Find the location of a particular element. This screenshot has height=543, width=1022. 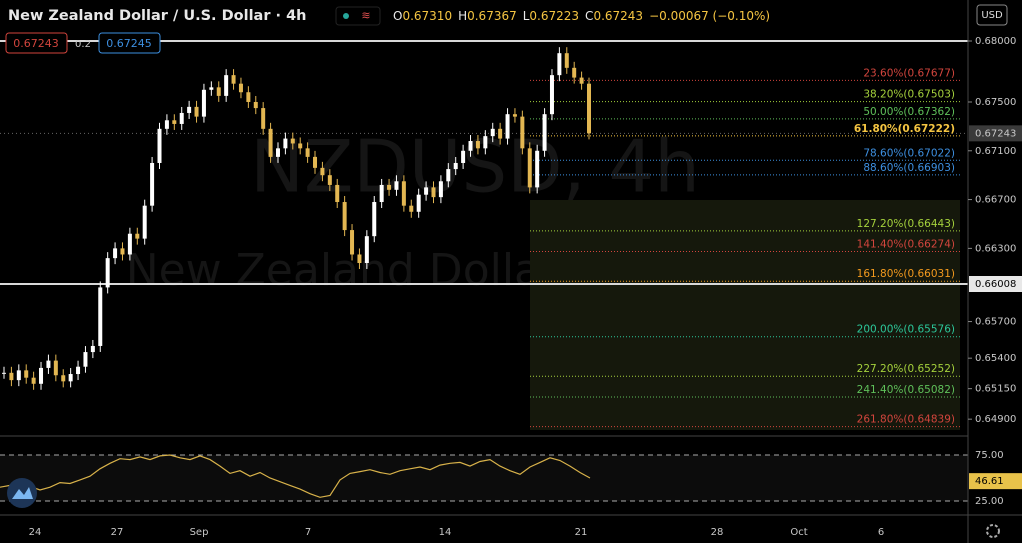

rsi-line is located at coordinates (295, 476).